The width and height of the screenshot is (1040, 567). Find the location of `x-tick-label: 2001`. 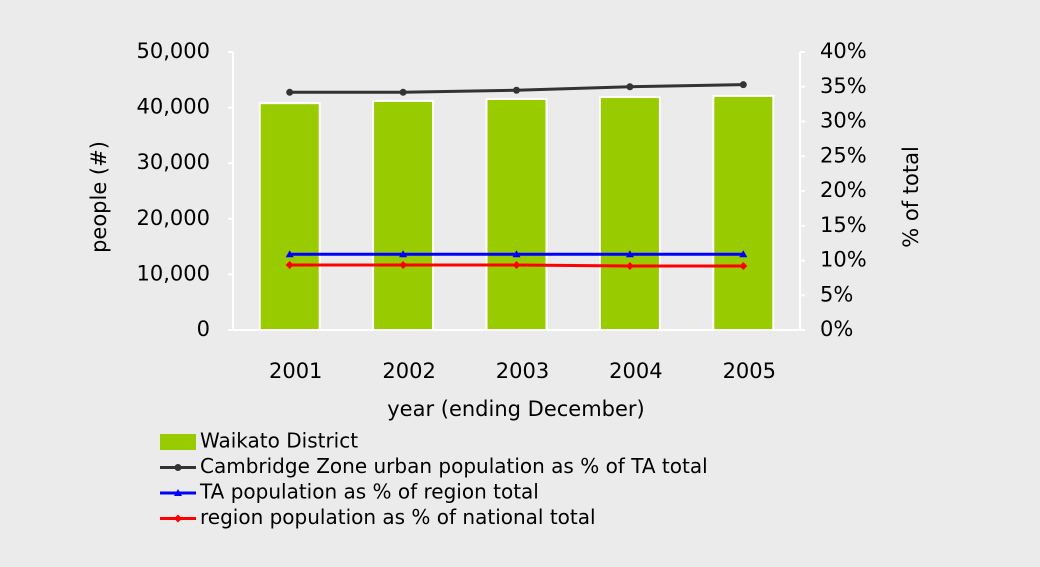

x-tick-label: 2001 is located at coordinates (295, 371).